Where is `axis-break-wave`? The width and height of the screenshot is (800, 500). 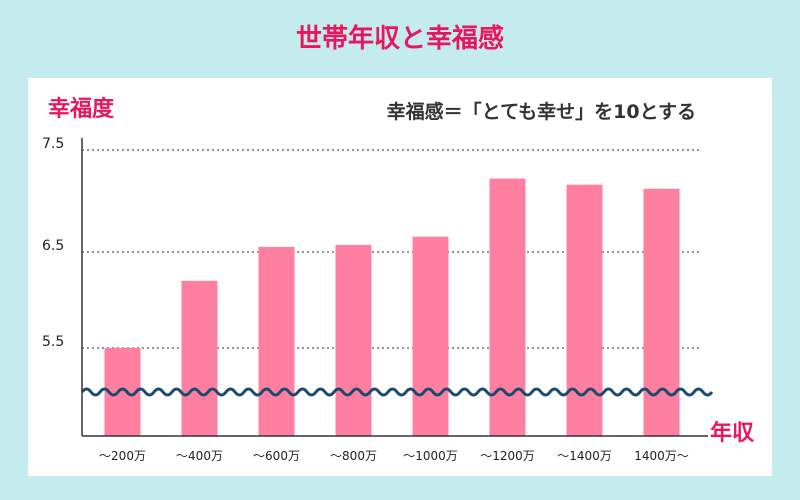 axis-break-wave is located at coordinates (397, 392).